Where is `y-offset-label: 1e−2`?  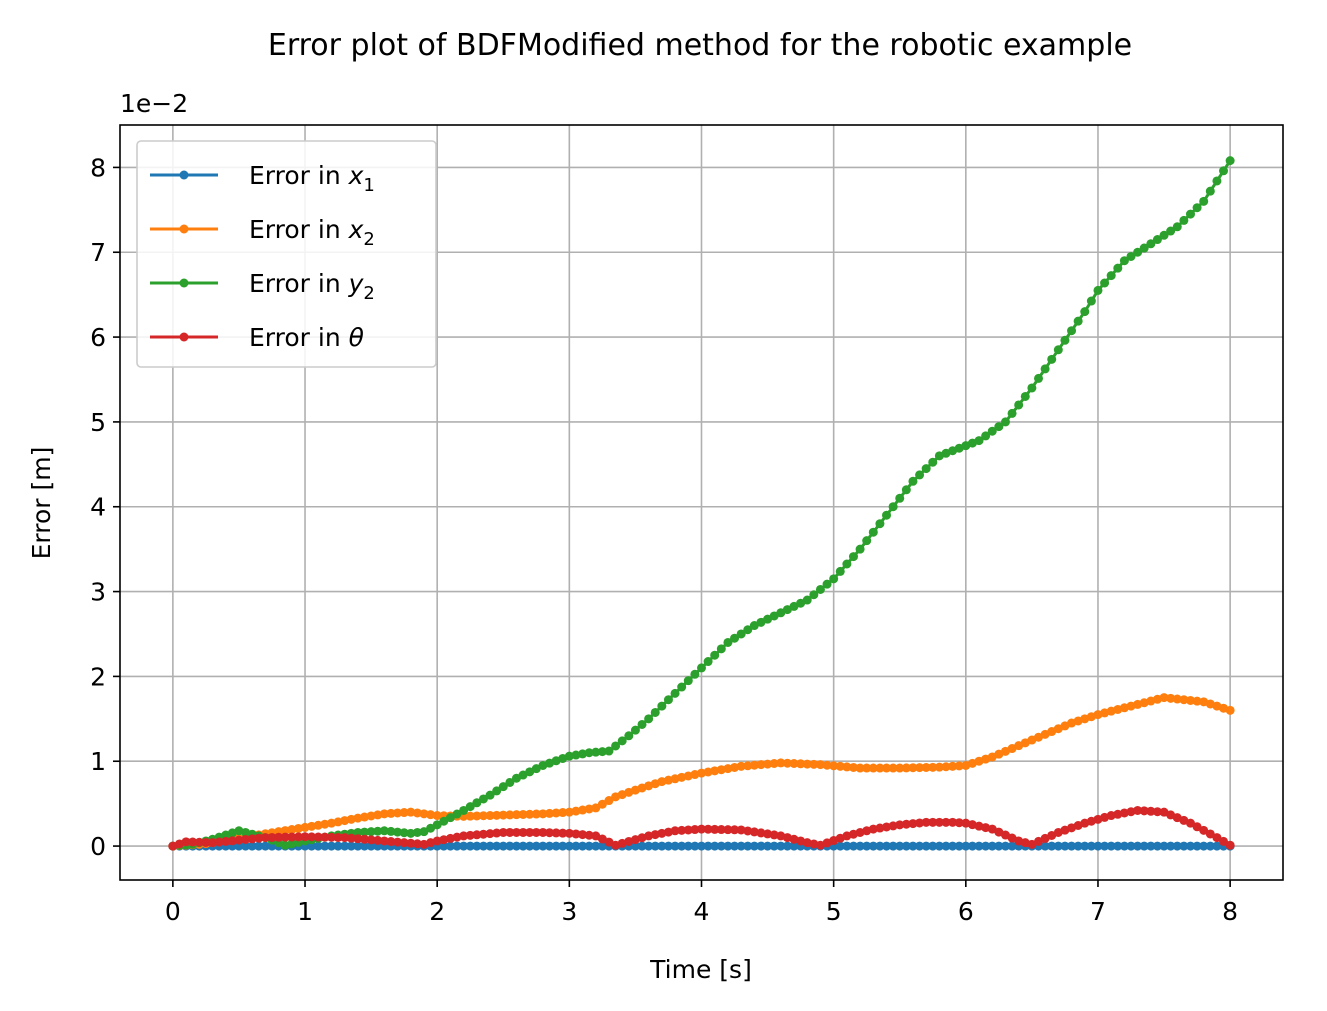
y-offset-label: 1e−2 is located at coordinates (154, 103).